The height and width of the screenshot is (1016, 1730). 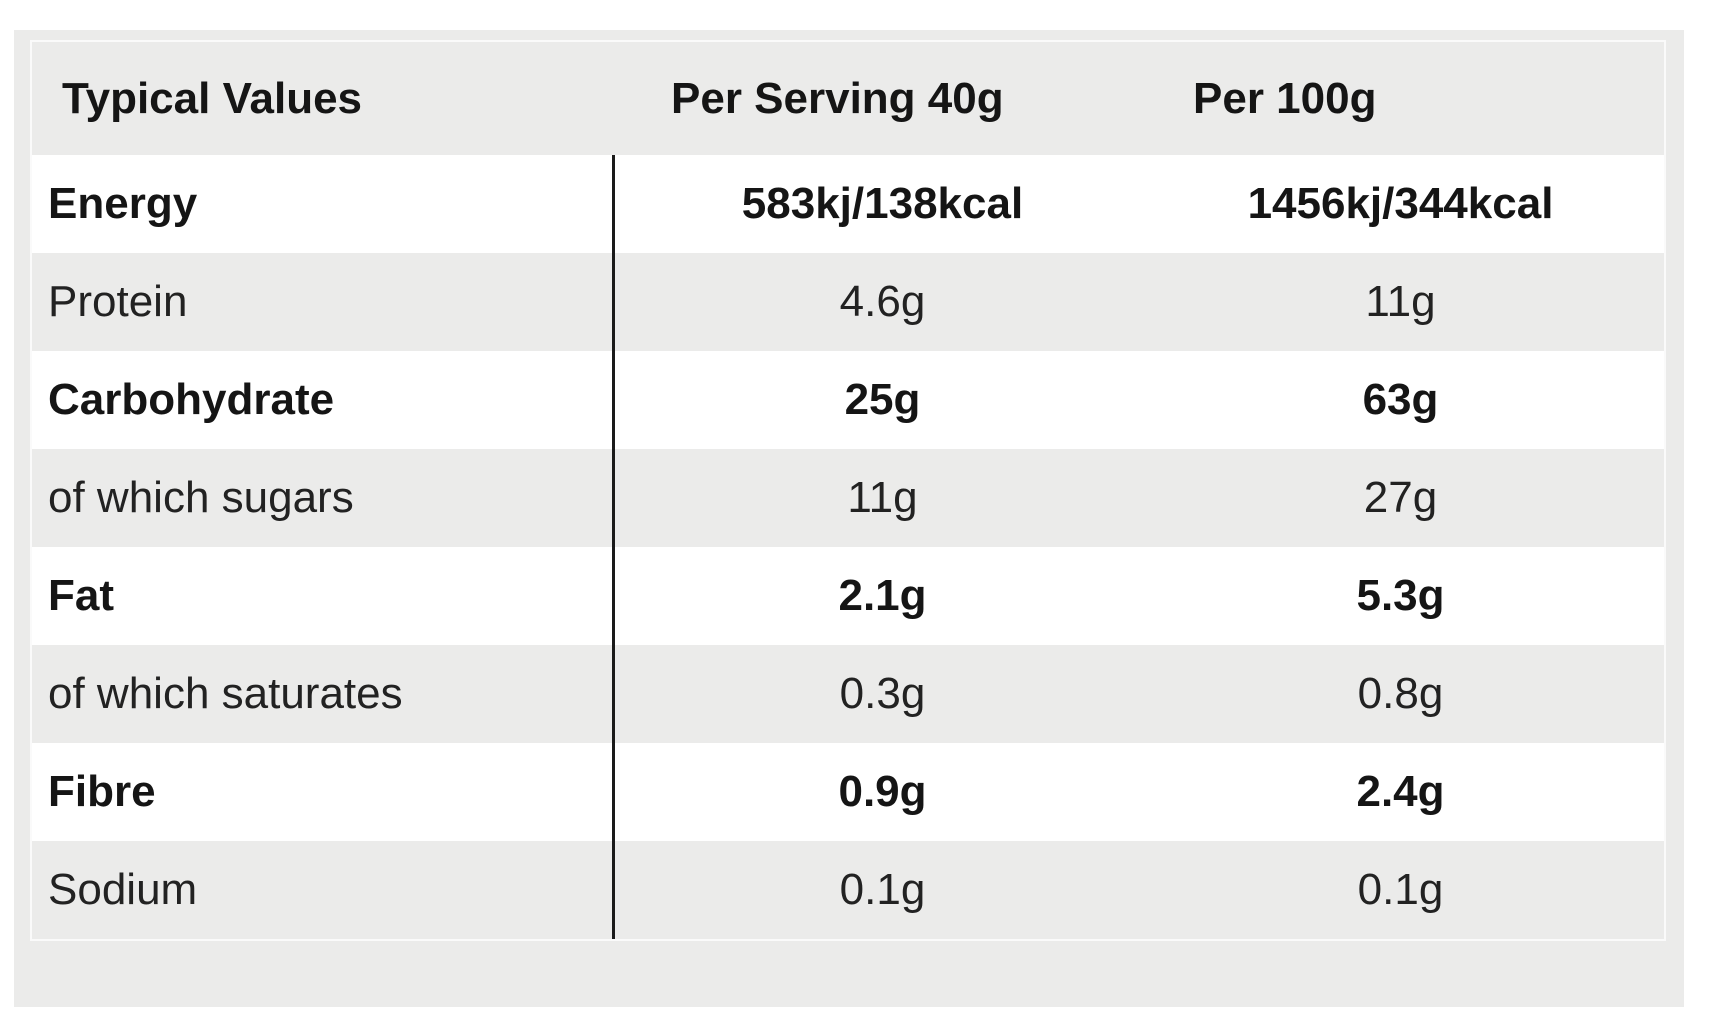 What do you see at coordinates (123, 889) in the screenshot?
I see `row-label: Sodium` at bounding box center [123, 889].